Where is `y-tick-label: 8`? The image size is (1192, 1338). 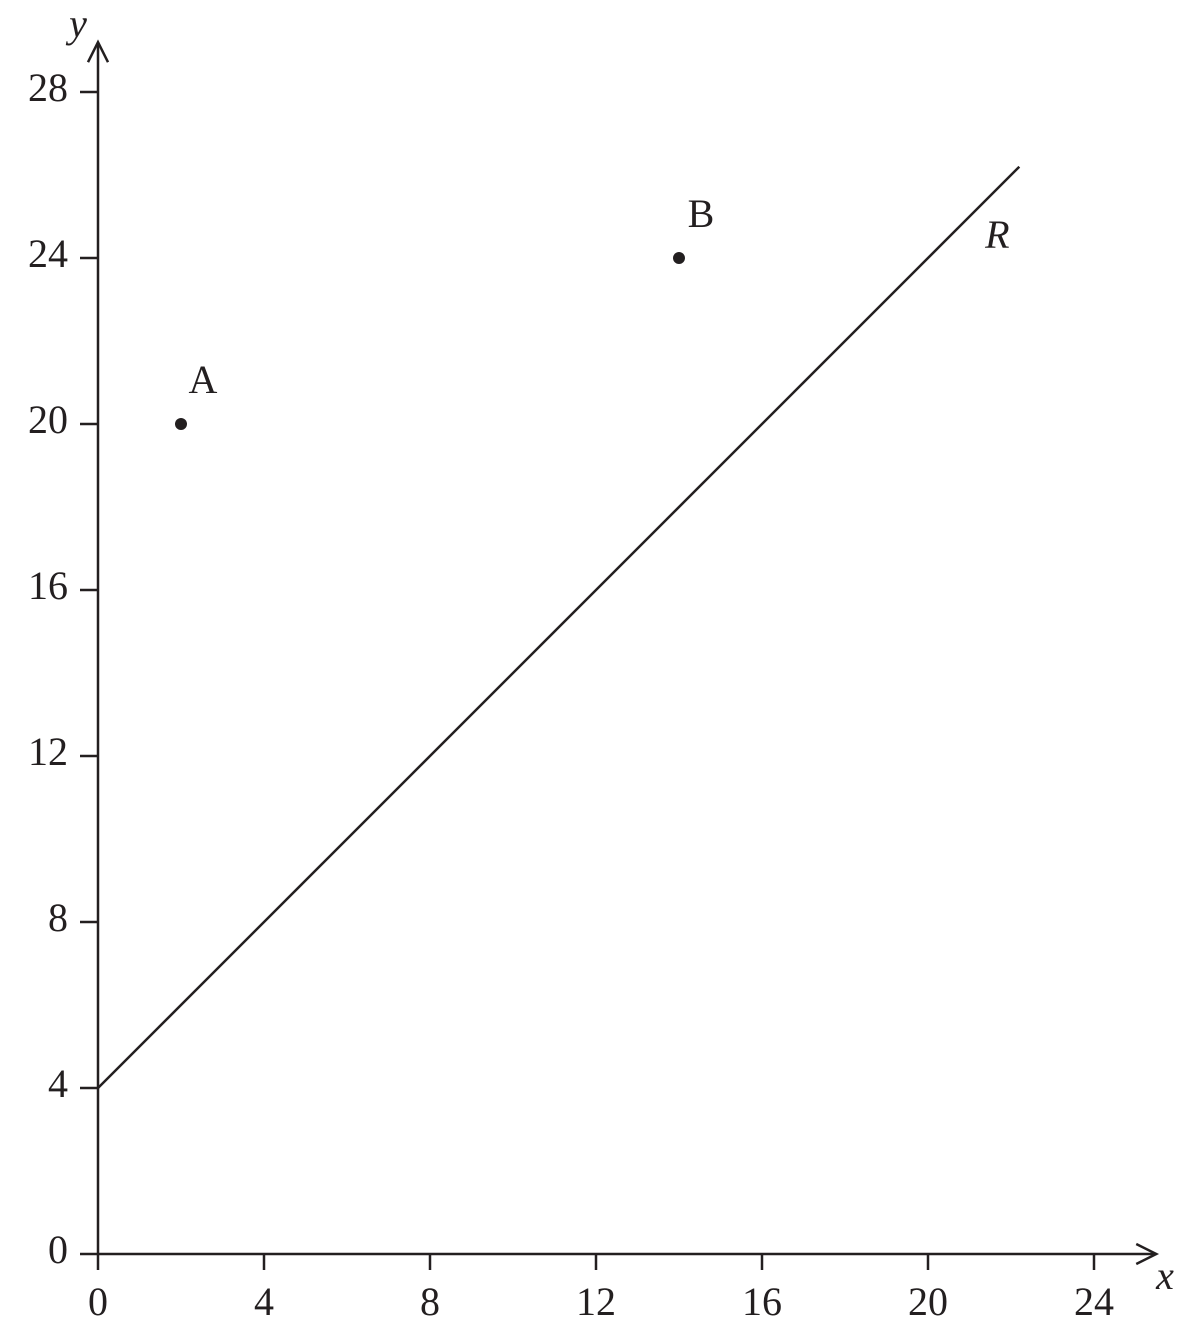
y-tick-label: 8 is located at coordinates (58, 917).